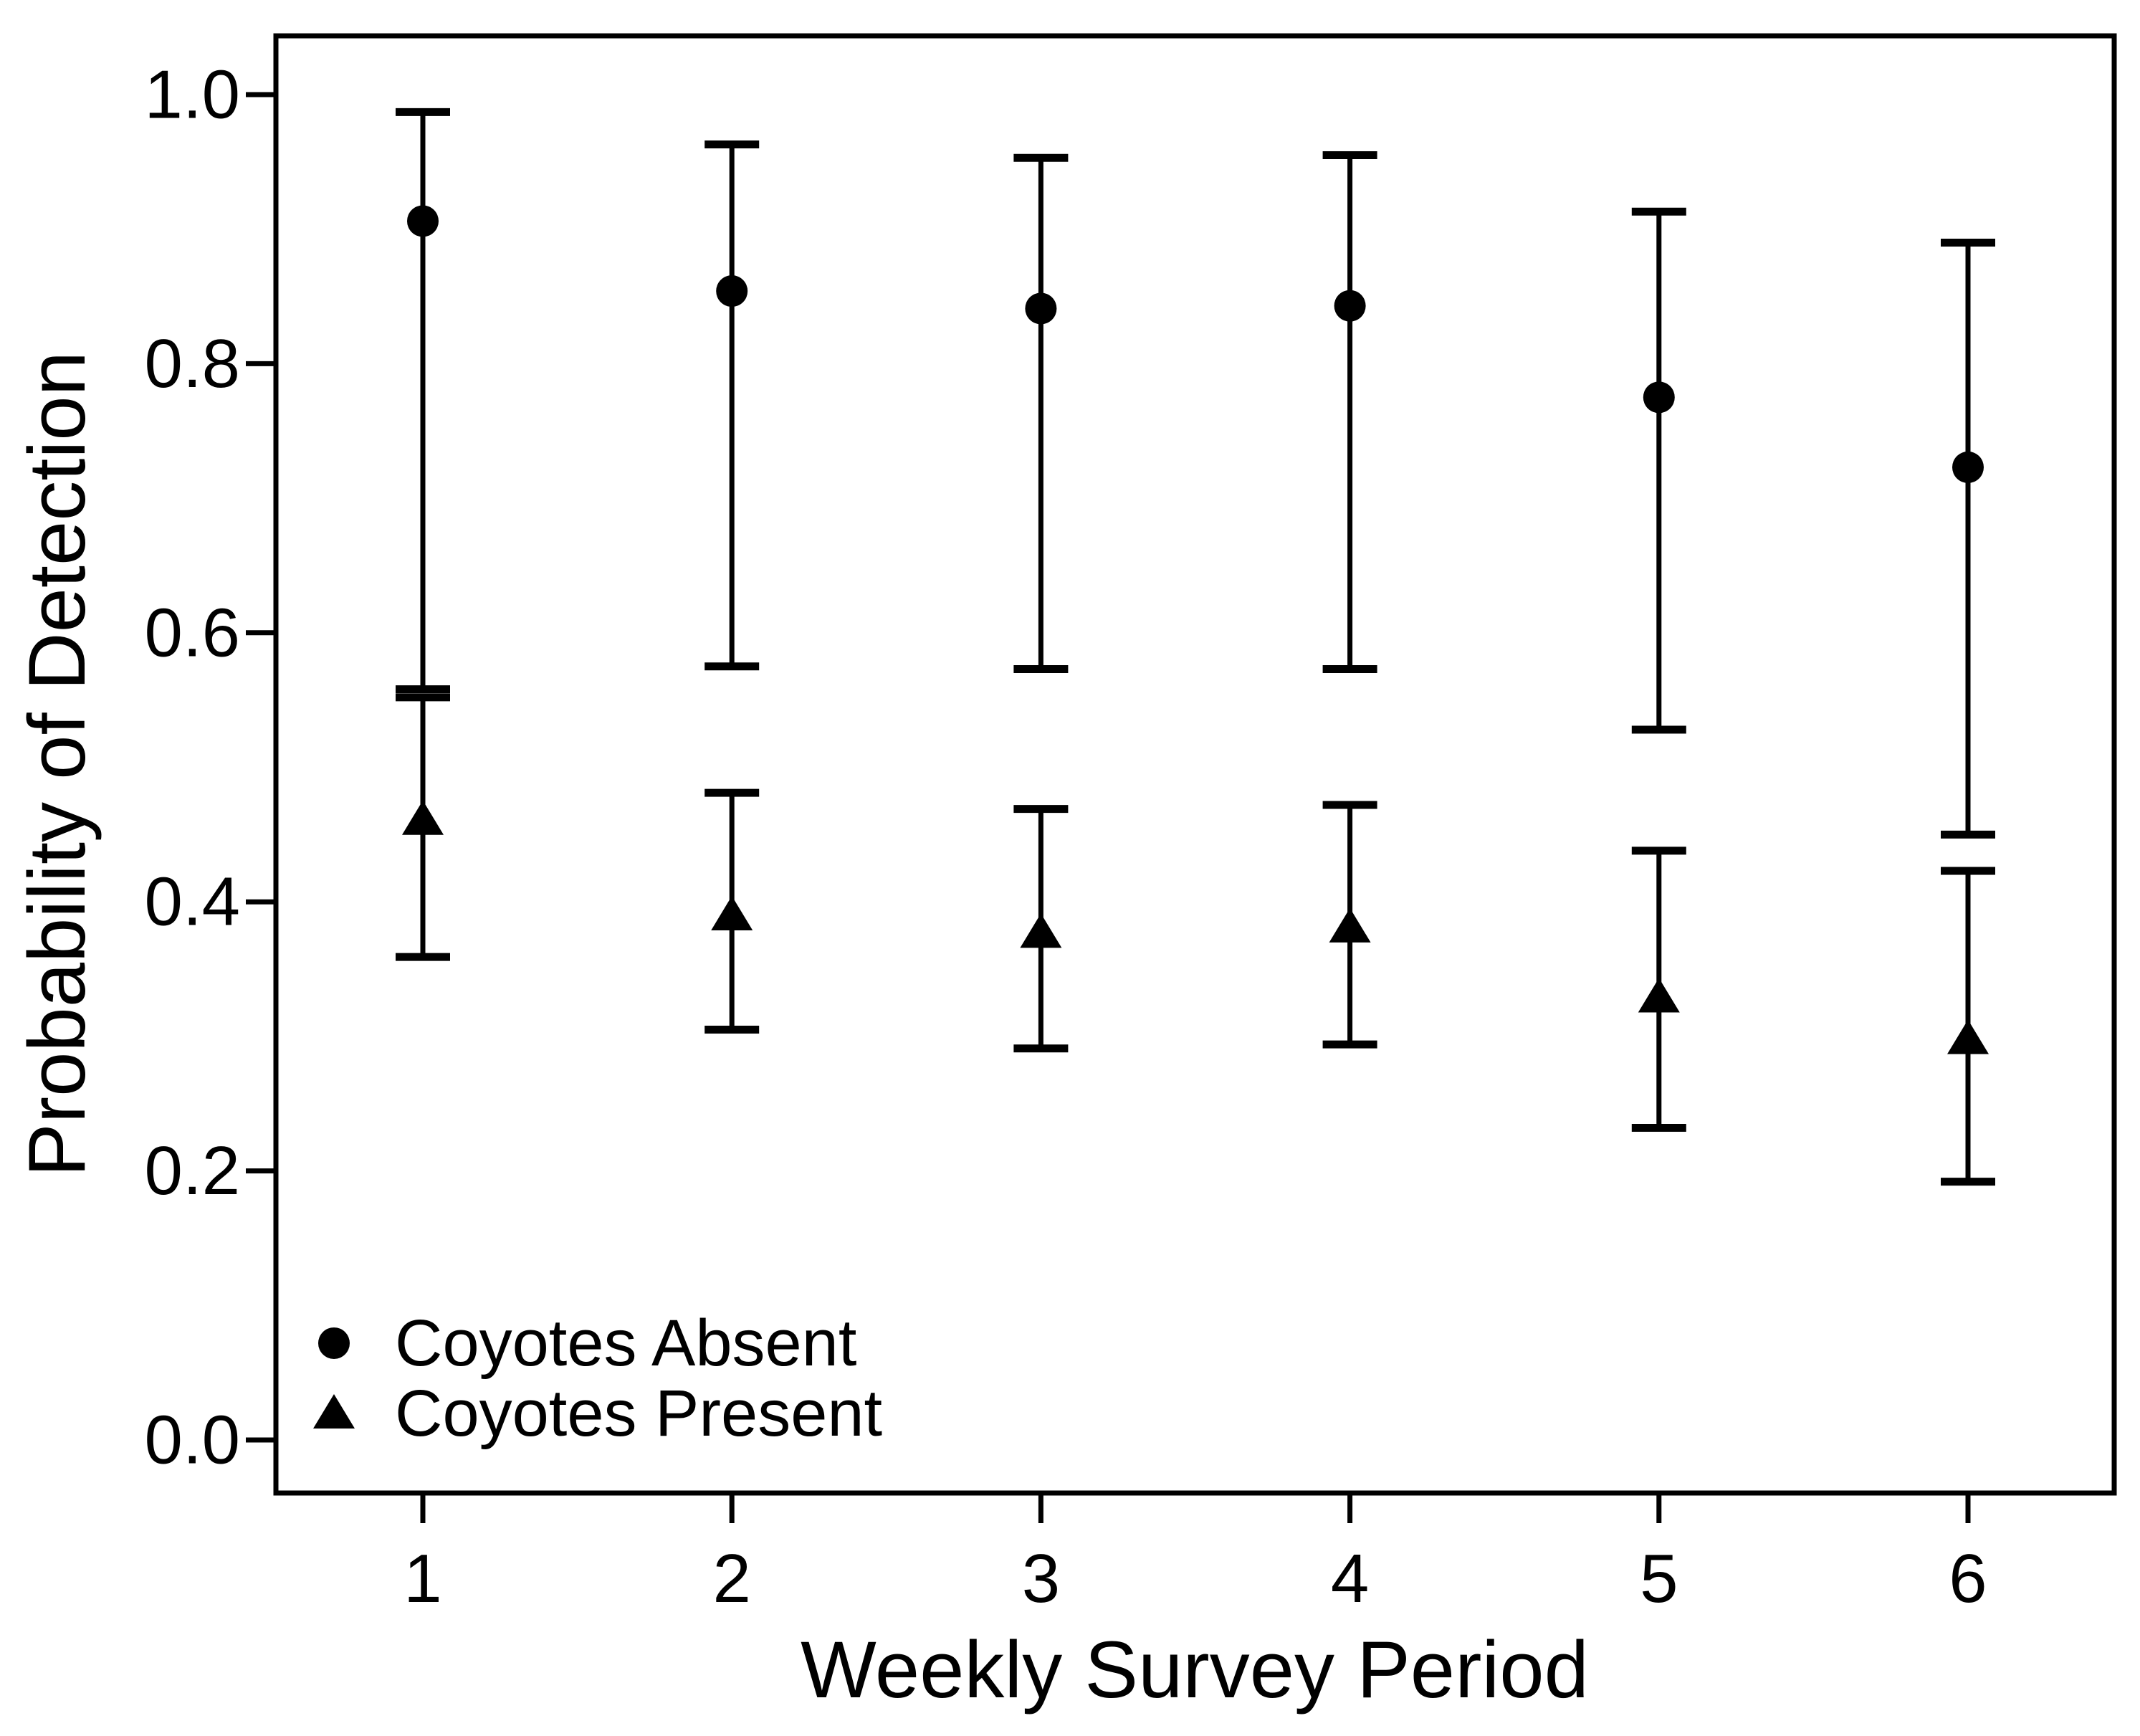 The width and height of the screenshot is (2140, 1736). Describe the element at coordinates (422, 1578) in the screenshot. I see `x-tick-label: 1` at that location.